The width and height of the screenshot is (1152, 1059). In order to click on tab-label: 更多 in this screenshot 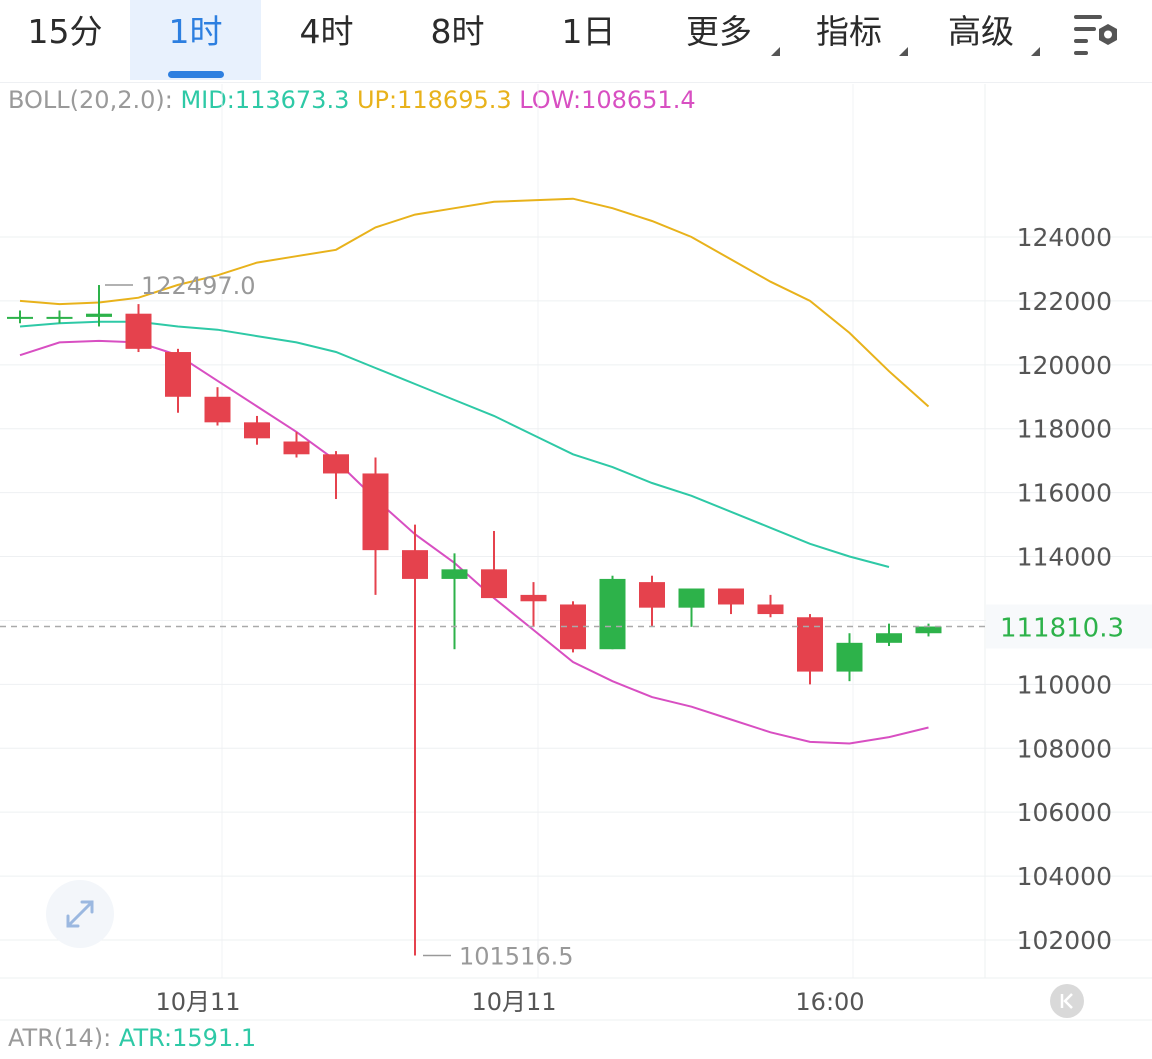, I will do `click(719, 31)`.